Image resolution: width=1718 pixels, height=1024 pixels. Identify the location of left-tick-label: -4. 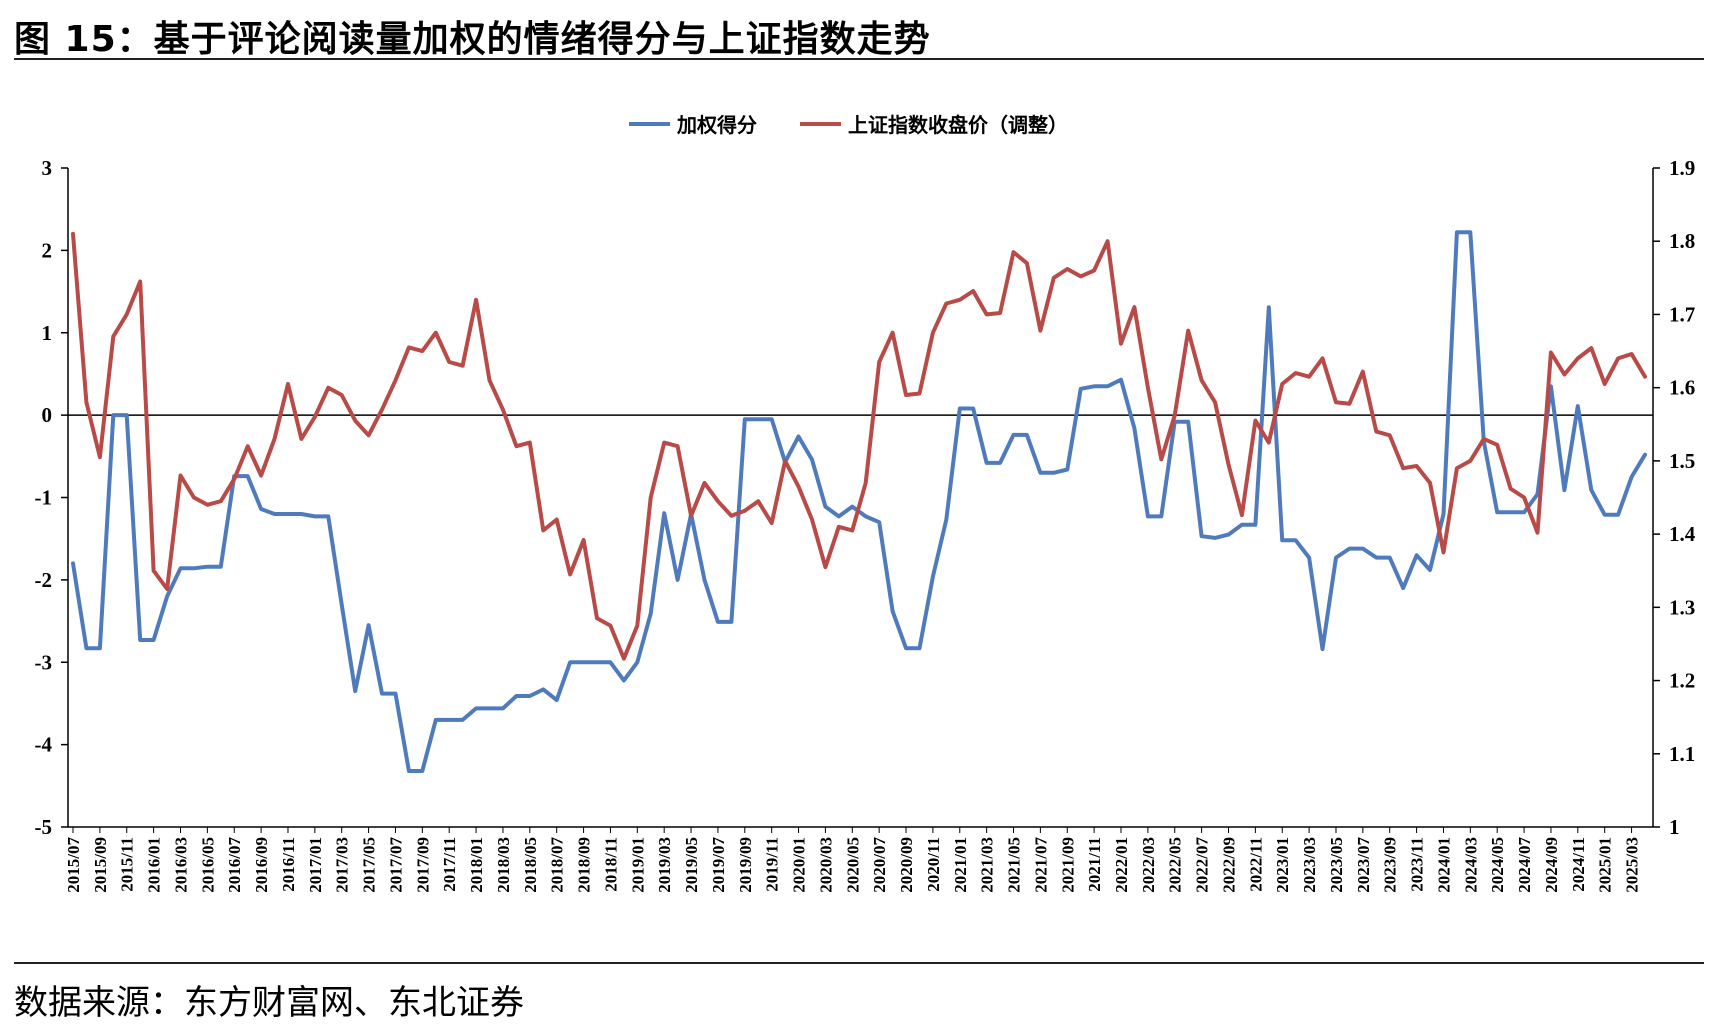
(44, 745).